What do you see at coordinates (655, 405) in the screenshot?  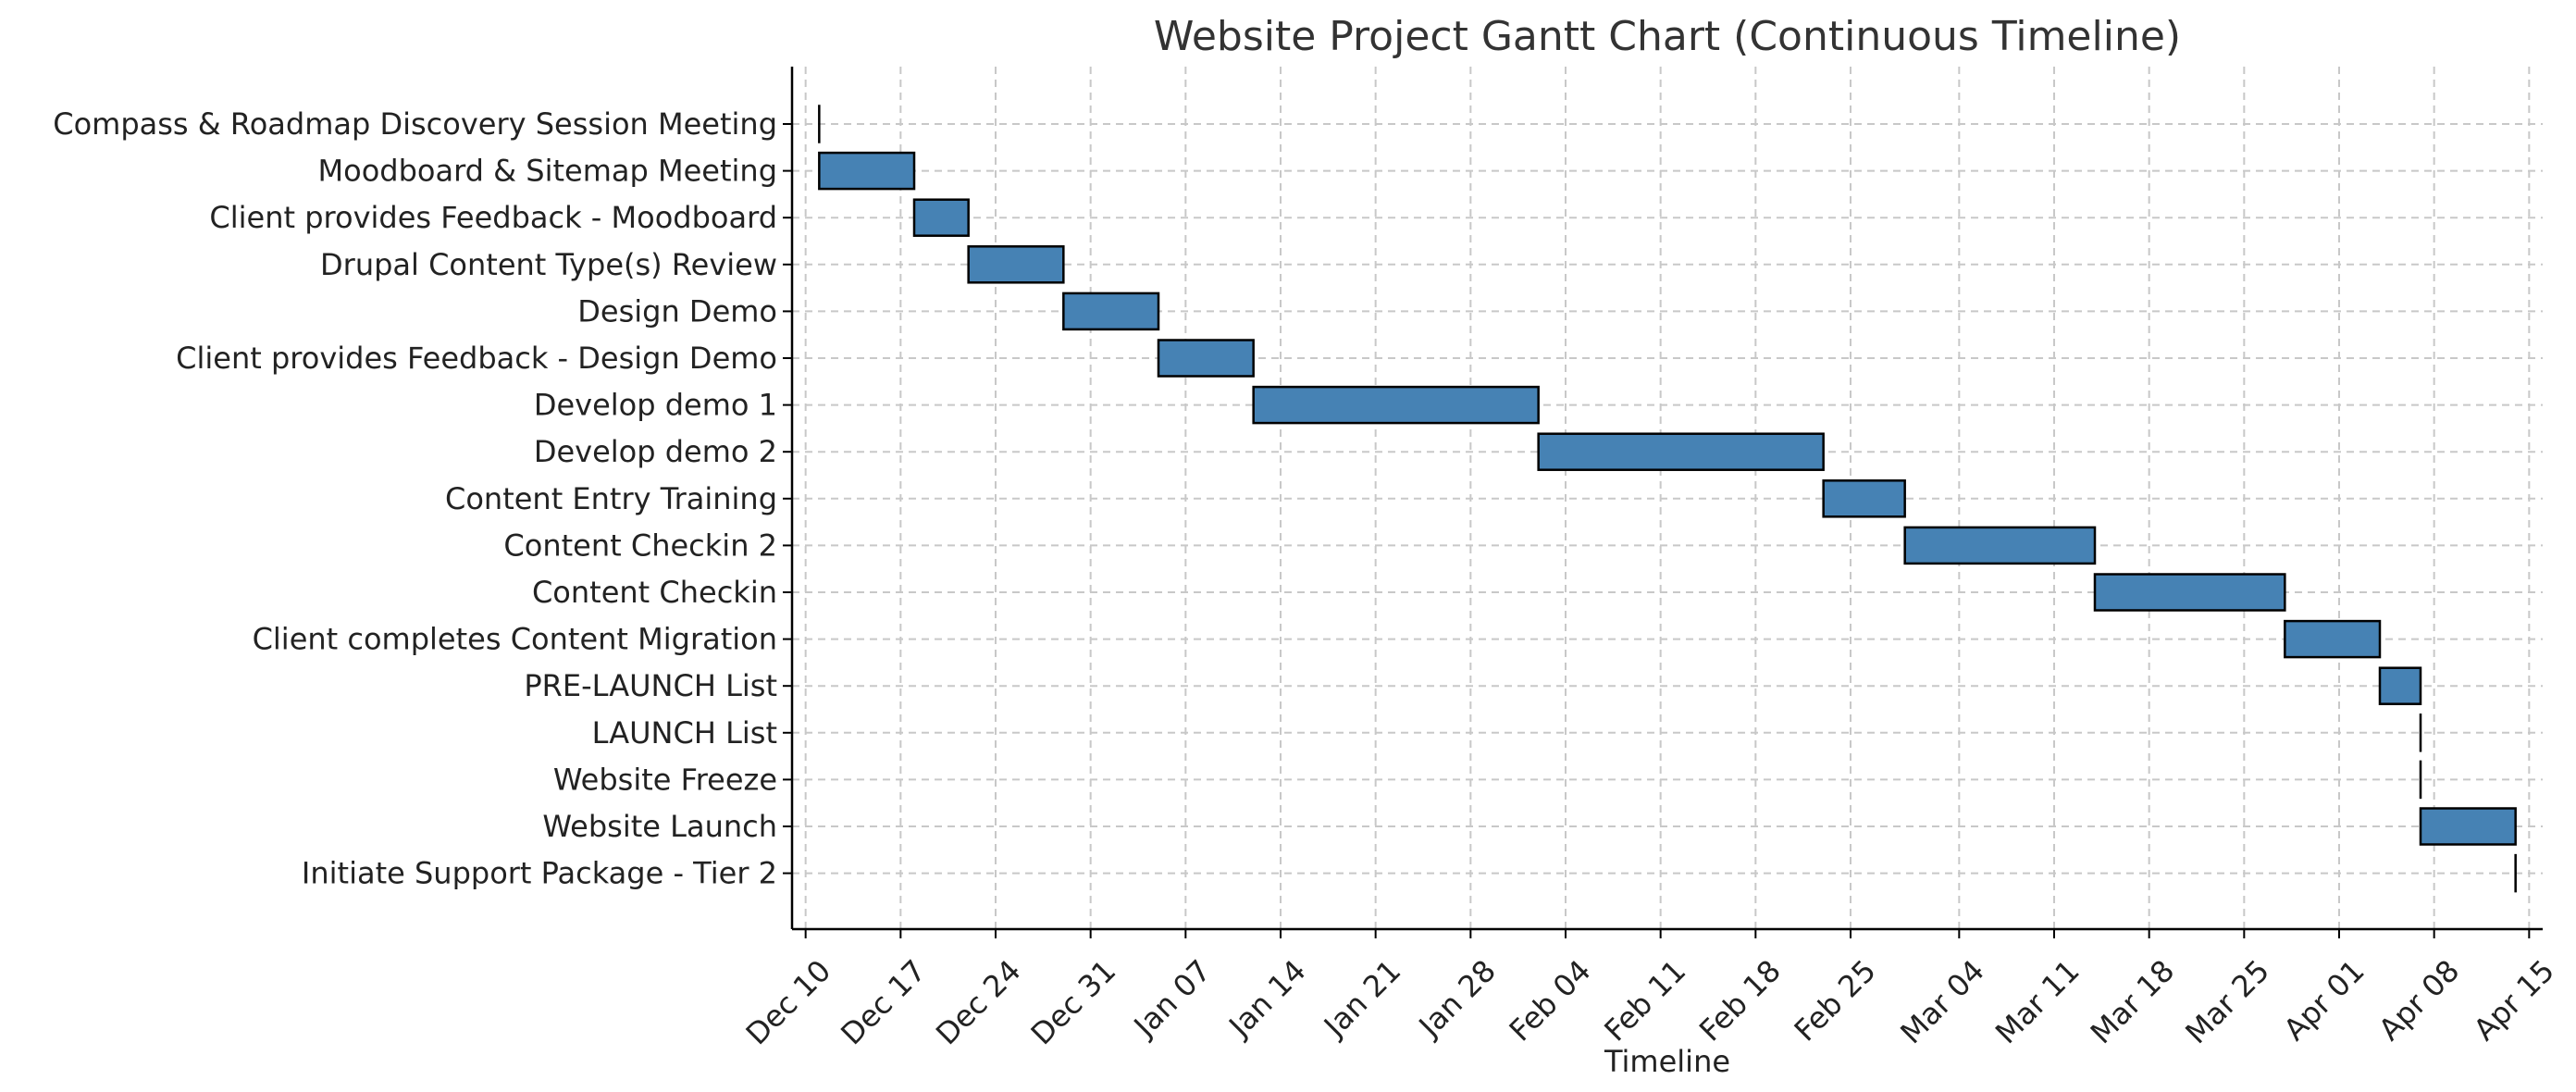 I see `task-label: Develop demo 1` at bounding box center [655, 405].